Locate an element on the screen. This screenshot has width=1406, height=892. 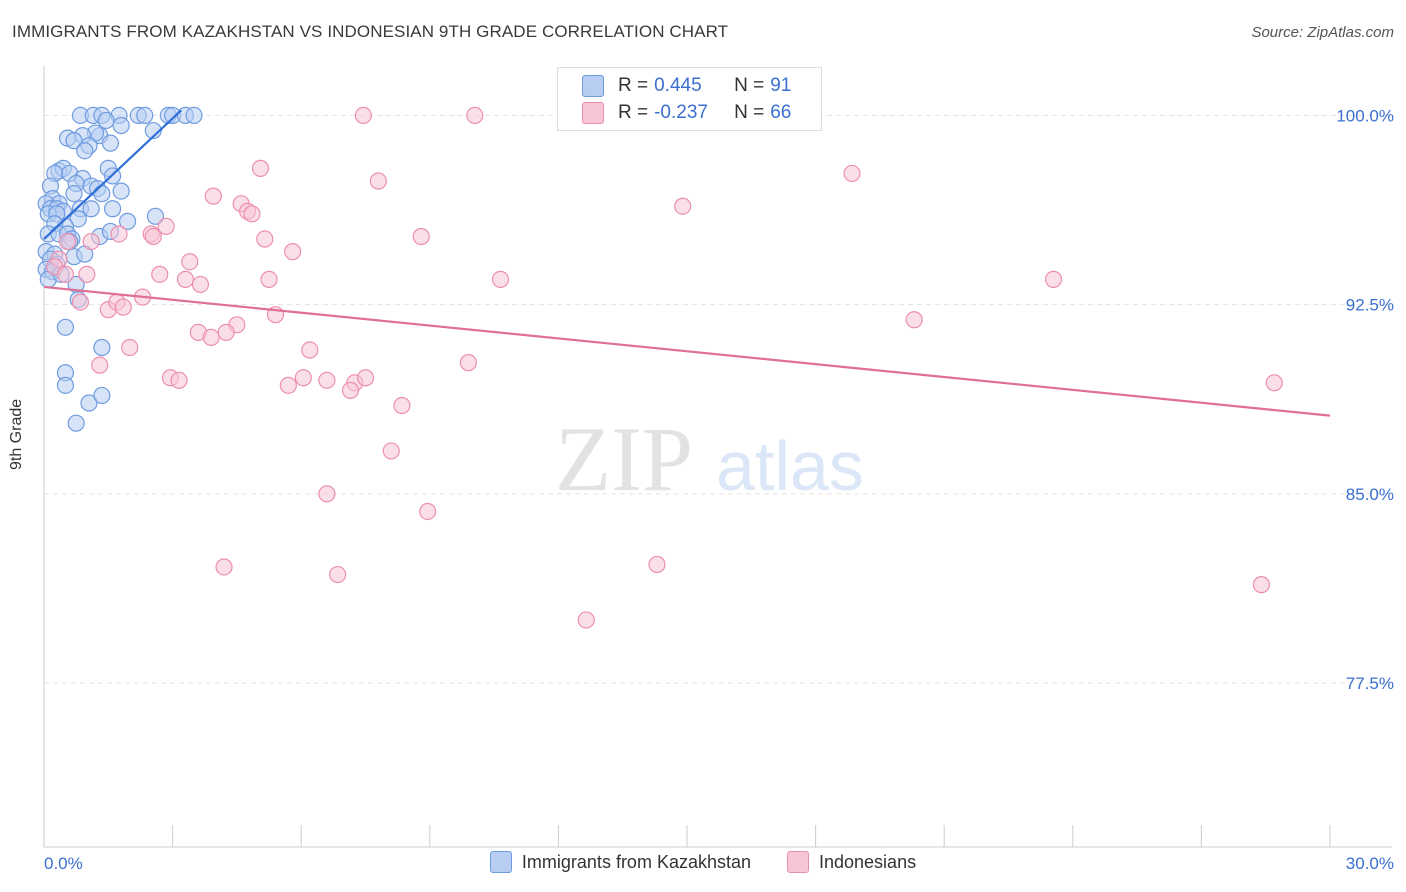
watermark-atlas: atlas is located at coordinates (790, 466).